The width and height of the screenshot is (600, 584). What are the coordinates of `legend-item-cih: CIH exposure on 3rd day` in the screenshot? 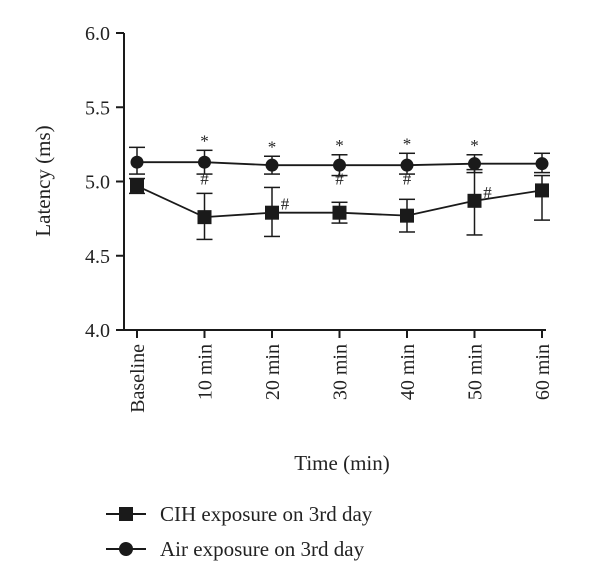 It's located at (239, 514).